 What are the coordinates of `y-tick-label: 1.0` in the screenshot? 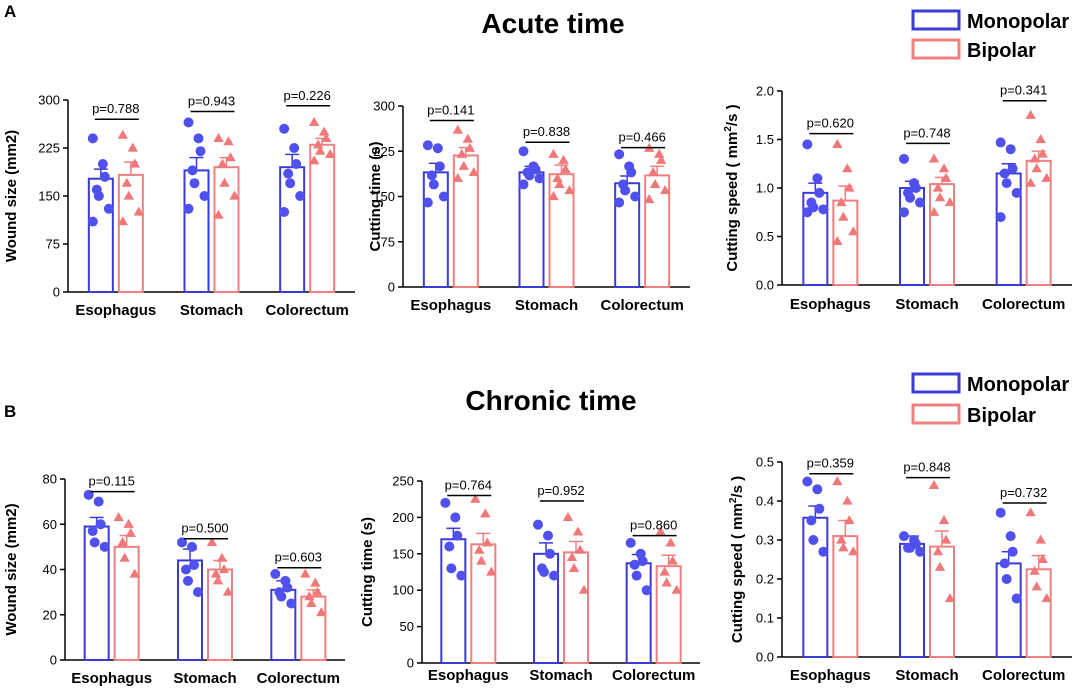 It's located at (765, 188).